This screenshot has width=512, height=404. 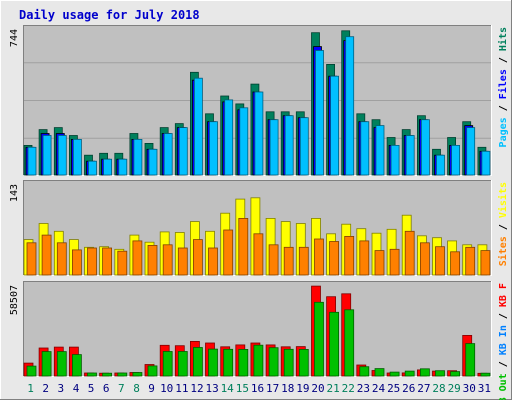 What do you see at coordinates (211, 388) in the screenshot?
I see `x-tick-label: 13` at bounding box center [211, 388].